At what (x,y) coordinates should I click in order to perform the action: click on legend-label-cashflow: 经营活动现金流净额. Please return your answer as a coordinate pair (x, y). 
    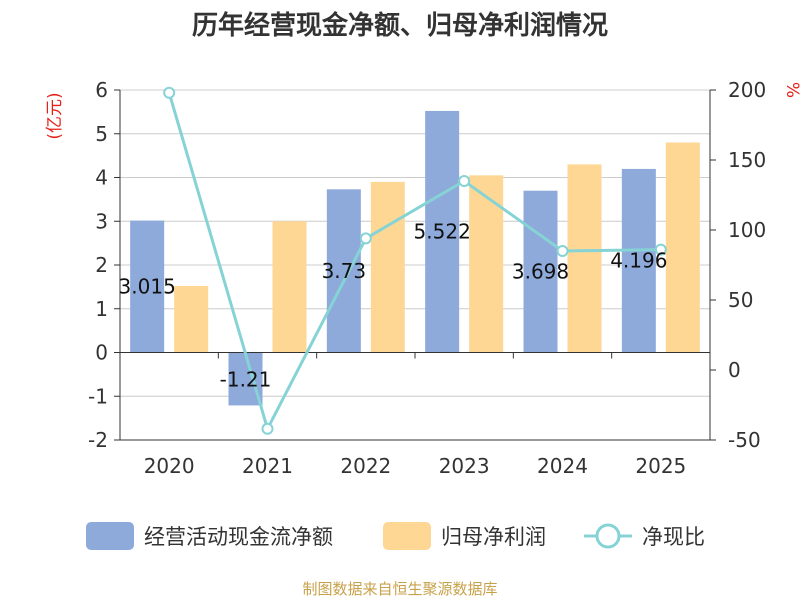
    Looking at the image, I should click on (238, 537).